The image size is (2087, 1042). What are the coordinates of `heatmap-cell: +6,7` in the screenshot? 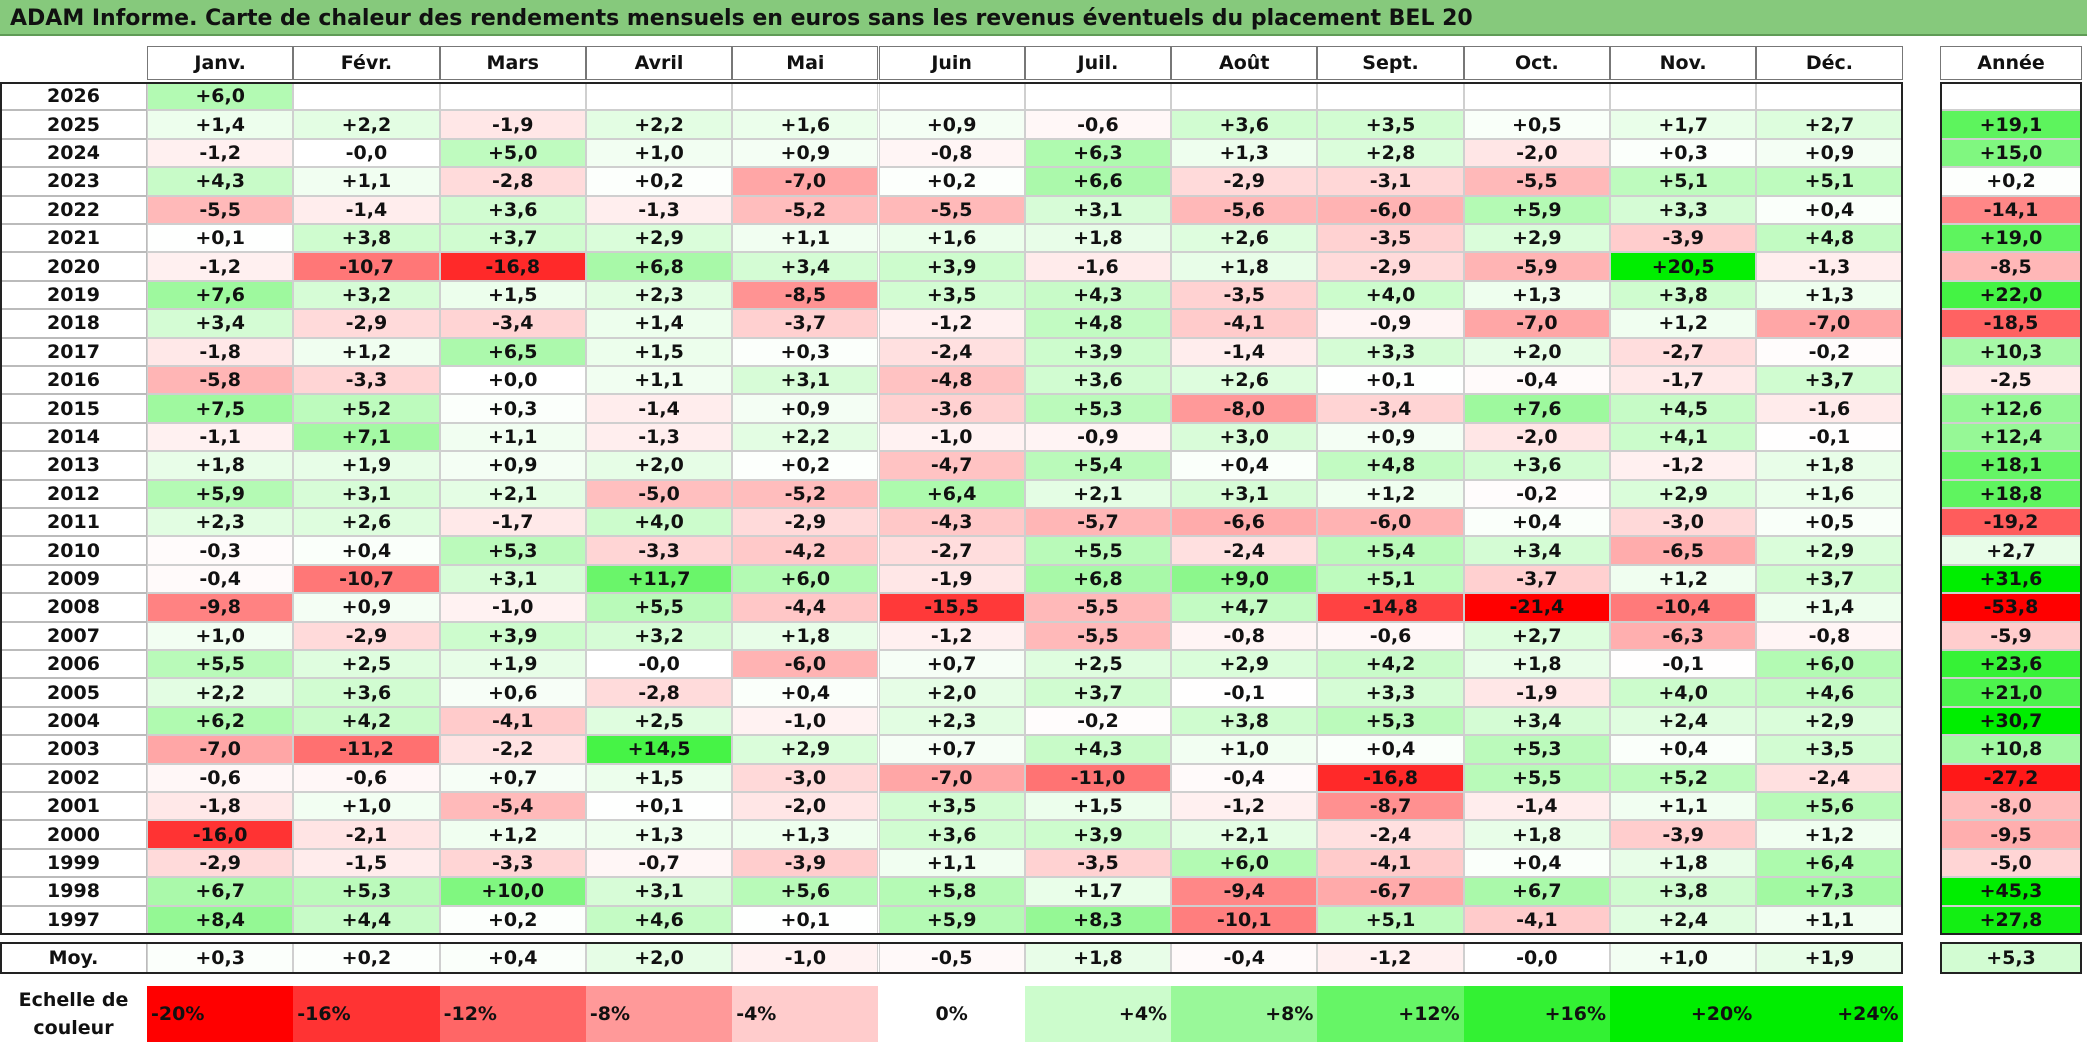 It's located at (220, 891).